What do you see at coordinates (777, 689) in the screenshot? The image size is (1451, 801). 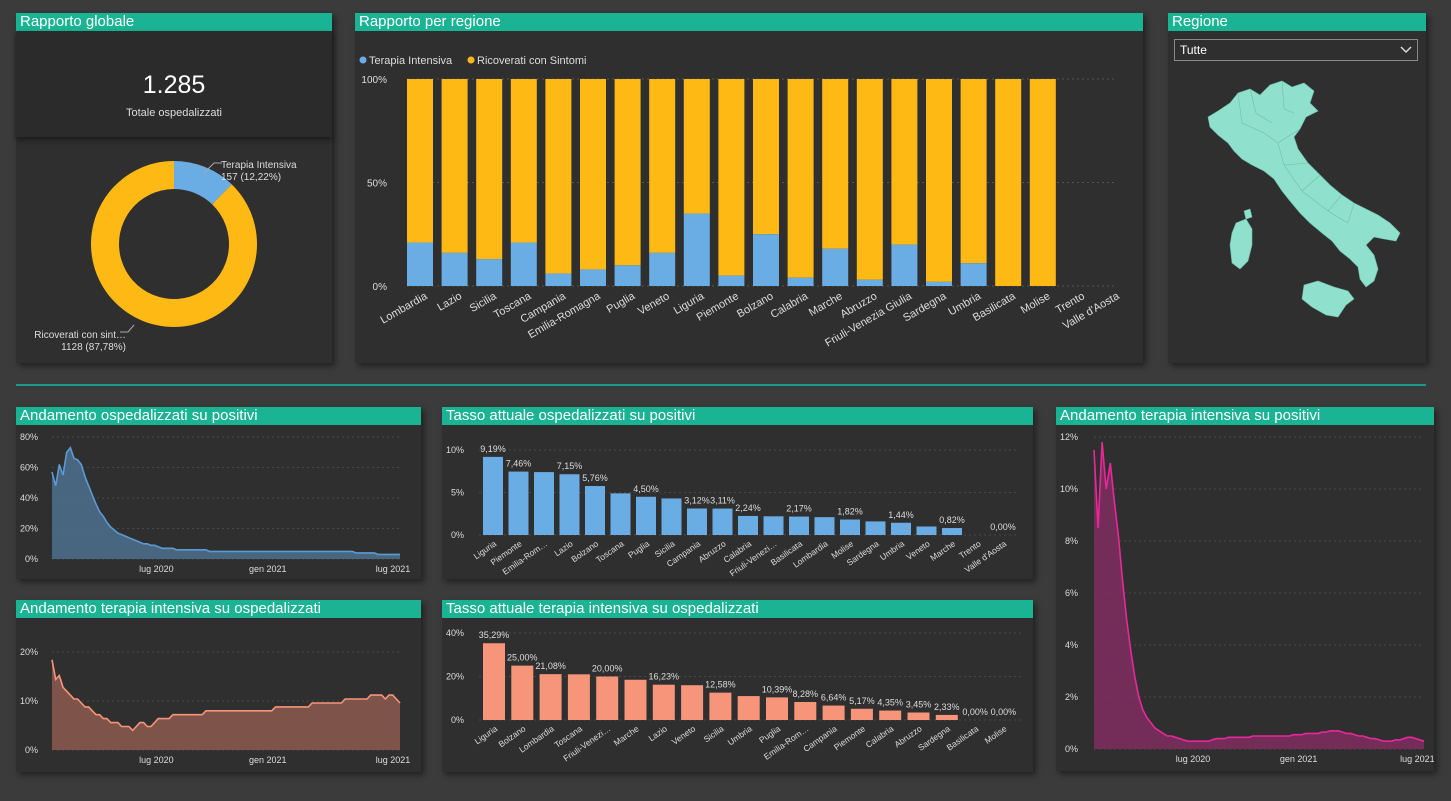 I see `data-label: 10,39%` at bounding box center [777, 689].